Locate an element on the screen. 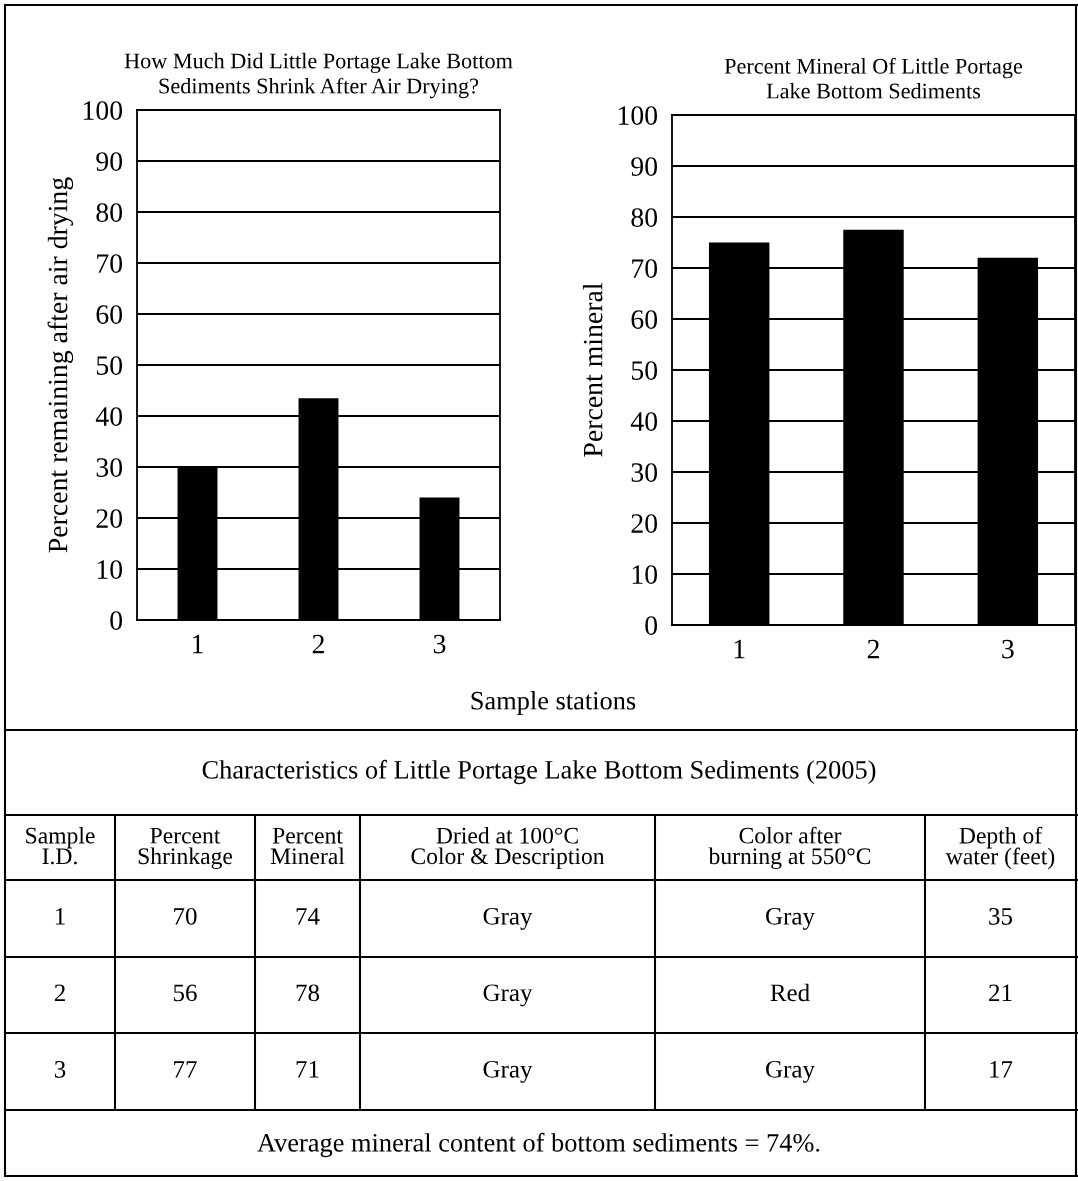 Image resolution: width=1078 pixels, height=1181 pixels. text: Average mineral content of bottom sediments = 74%. is located at coordinates (538, 1145).